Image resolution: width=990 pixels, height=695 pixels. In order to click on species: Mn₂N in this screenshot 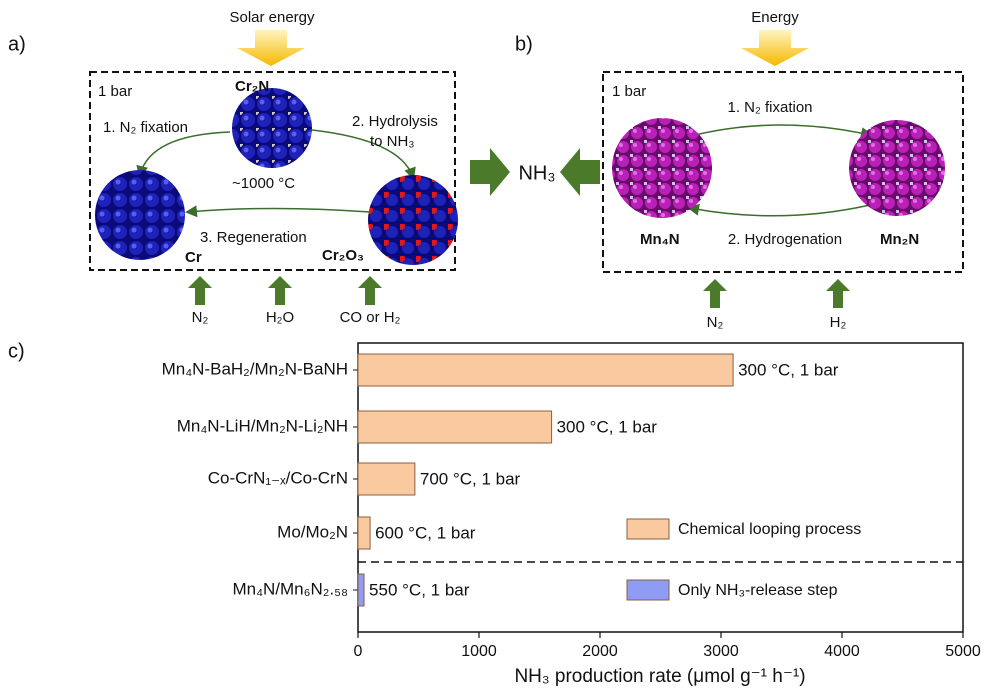, I will do `click(899, 239)`.